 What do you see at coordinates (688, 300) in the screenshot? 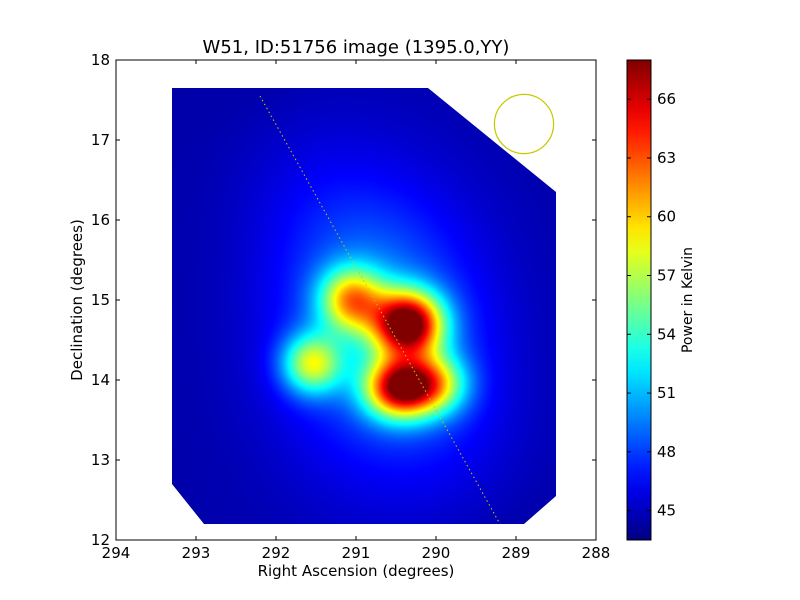
I see `colorbar-label: Power in Kelvin` at bounding box center [688, 300].